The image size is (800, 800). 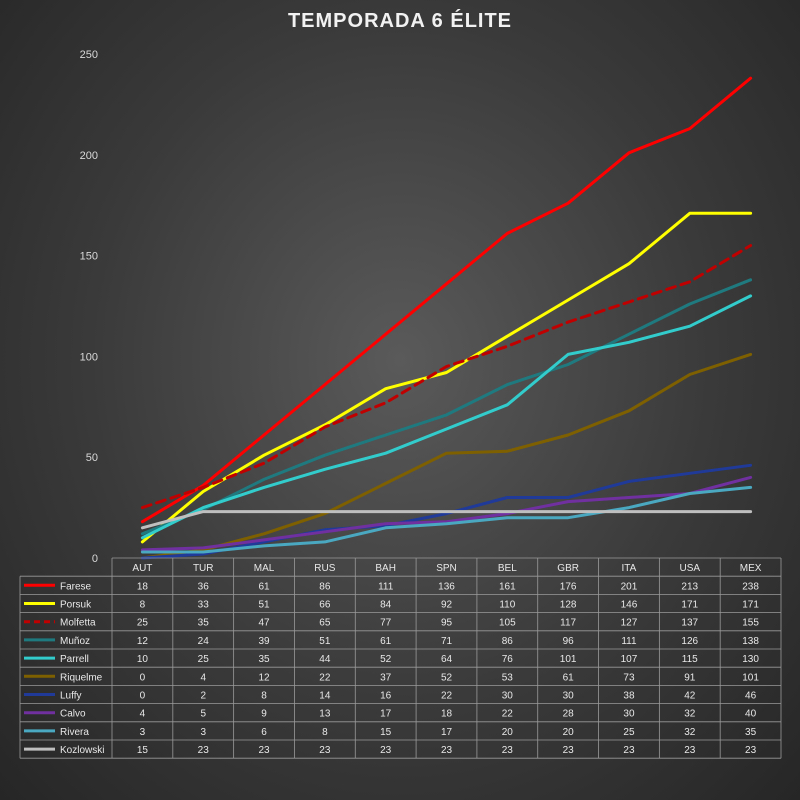 What do you see at coordinates (447, 641) in the screenshot?
I see `data-table-cell: 71` at bounding box center [447, 641].